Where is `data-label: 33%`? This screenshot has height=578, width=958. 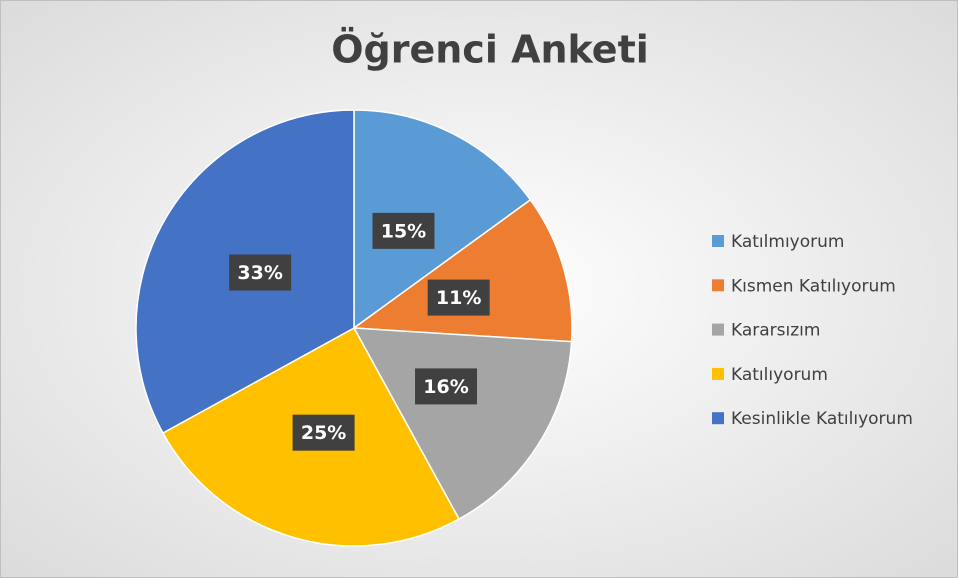
data-label: 33% is located at coordinates (259, 273).